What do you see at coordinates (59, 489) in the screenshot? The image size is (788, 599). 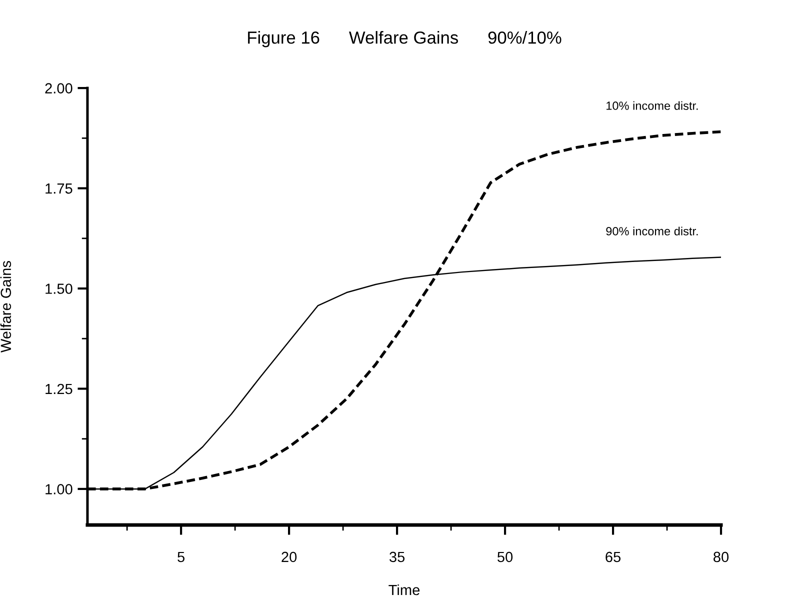 I see `y-tick-label: 1.00` at bounding box center [59, 489].